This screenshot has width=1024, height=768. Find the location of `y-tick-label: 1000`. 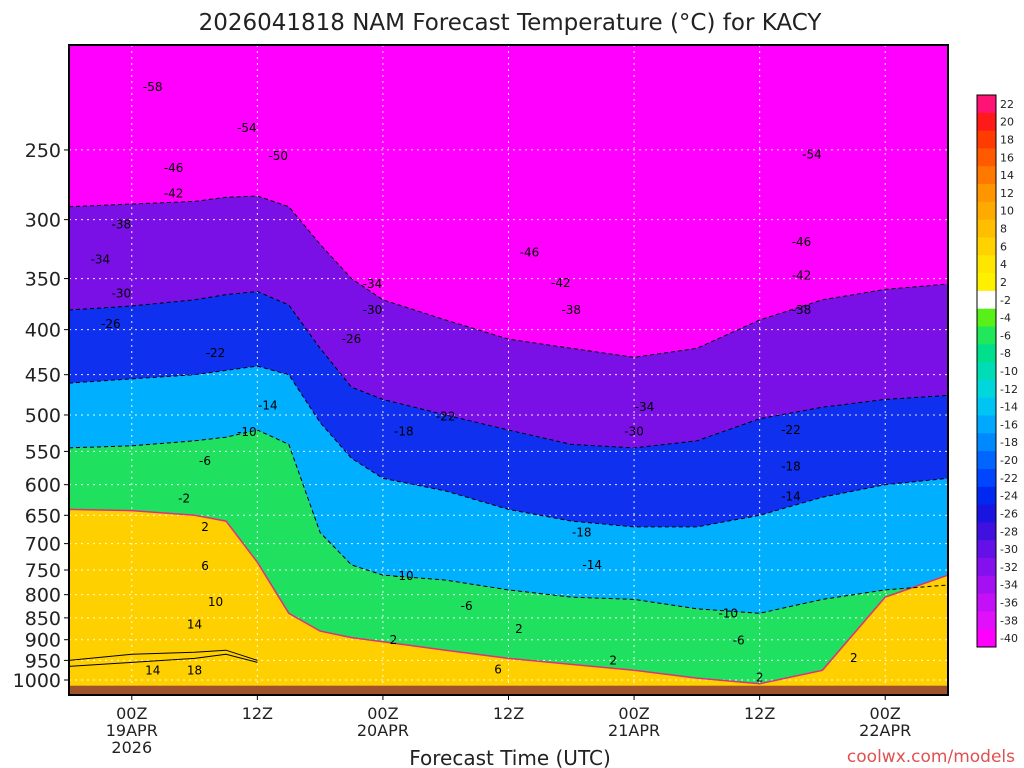

y-tick-label: 1000 is located at coordinates (37, 681).